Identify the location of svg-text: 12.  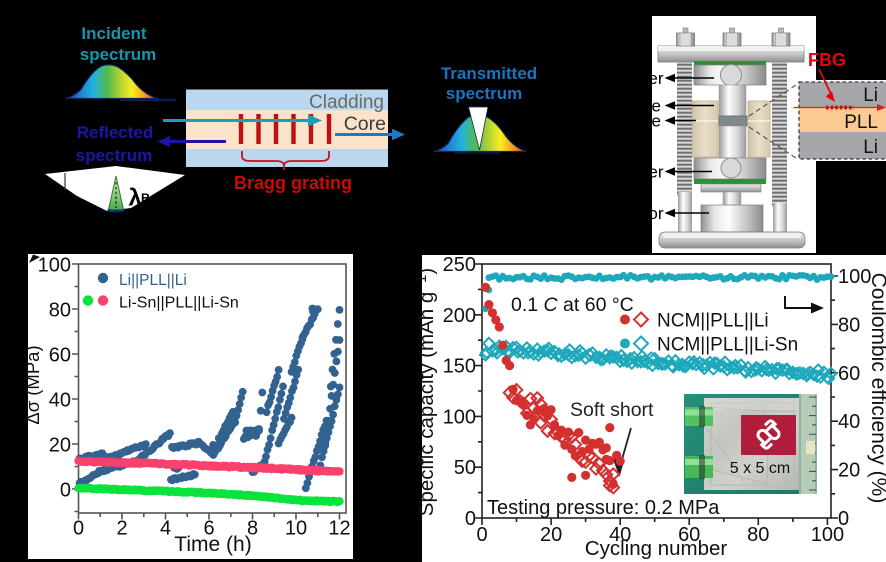
(339, 529).